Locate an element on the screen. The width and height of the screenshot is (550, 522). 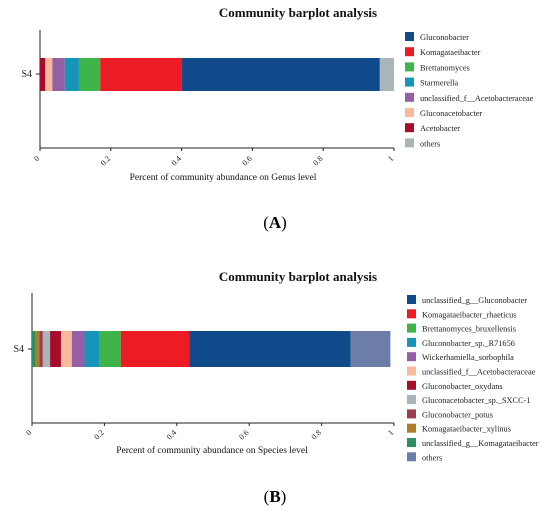
panel-letter: A is located at coordinates (275, 222).